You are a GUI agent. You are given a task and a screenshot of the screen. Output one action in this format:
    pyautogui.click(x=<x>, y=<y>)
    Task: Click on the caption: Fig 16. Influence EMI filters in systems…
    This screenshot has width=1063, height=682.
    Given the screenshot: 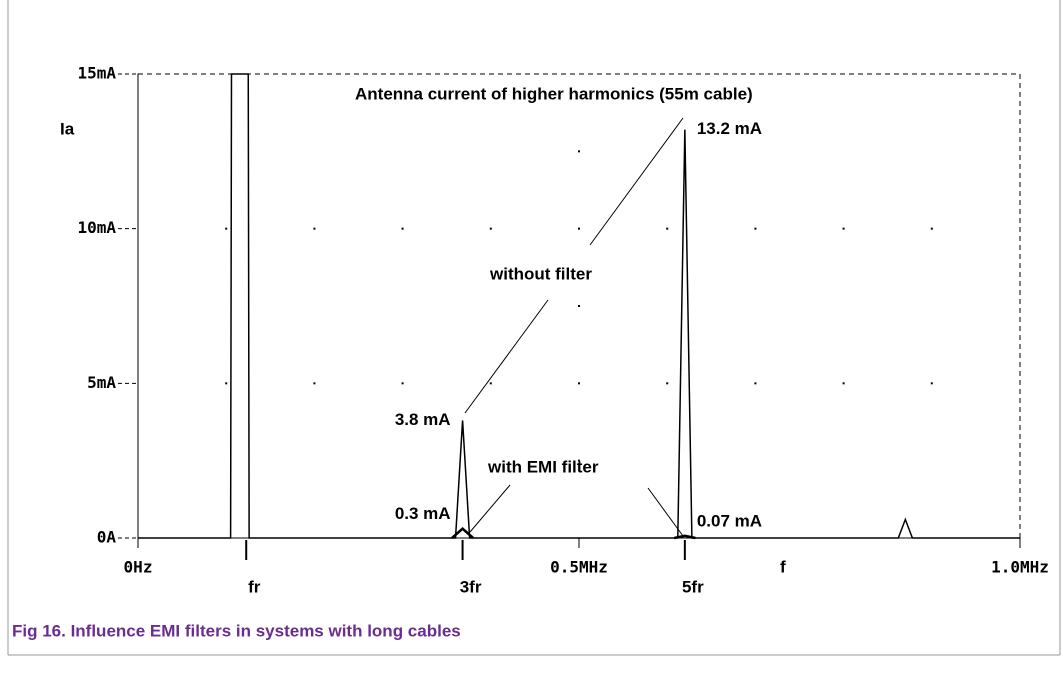 What is the action you would take?
    pyautogui.click(x=236, y=630)
    